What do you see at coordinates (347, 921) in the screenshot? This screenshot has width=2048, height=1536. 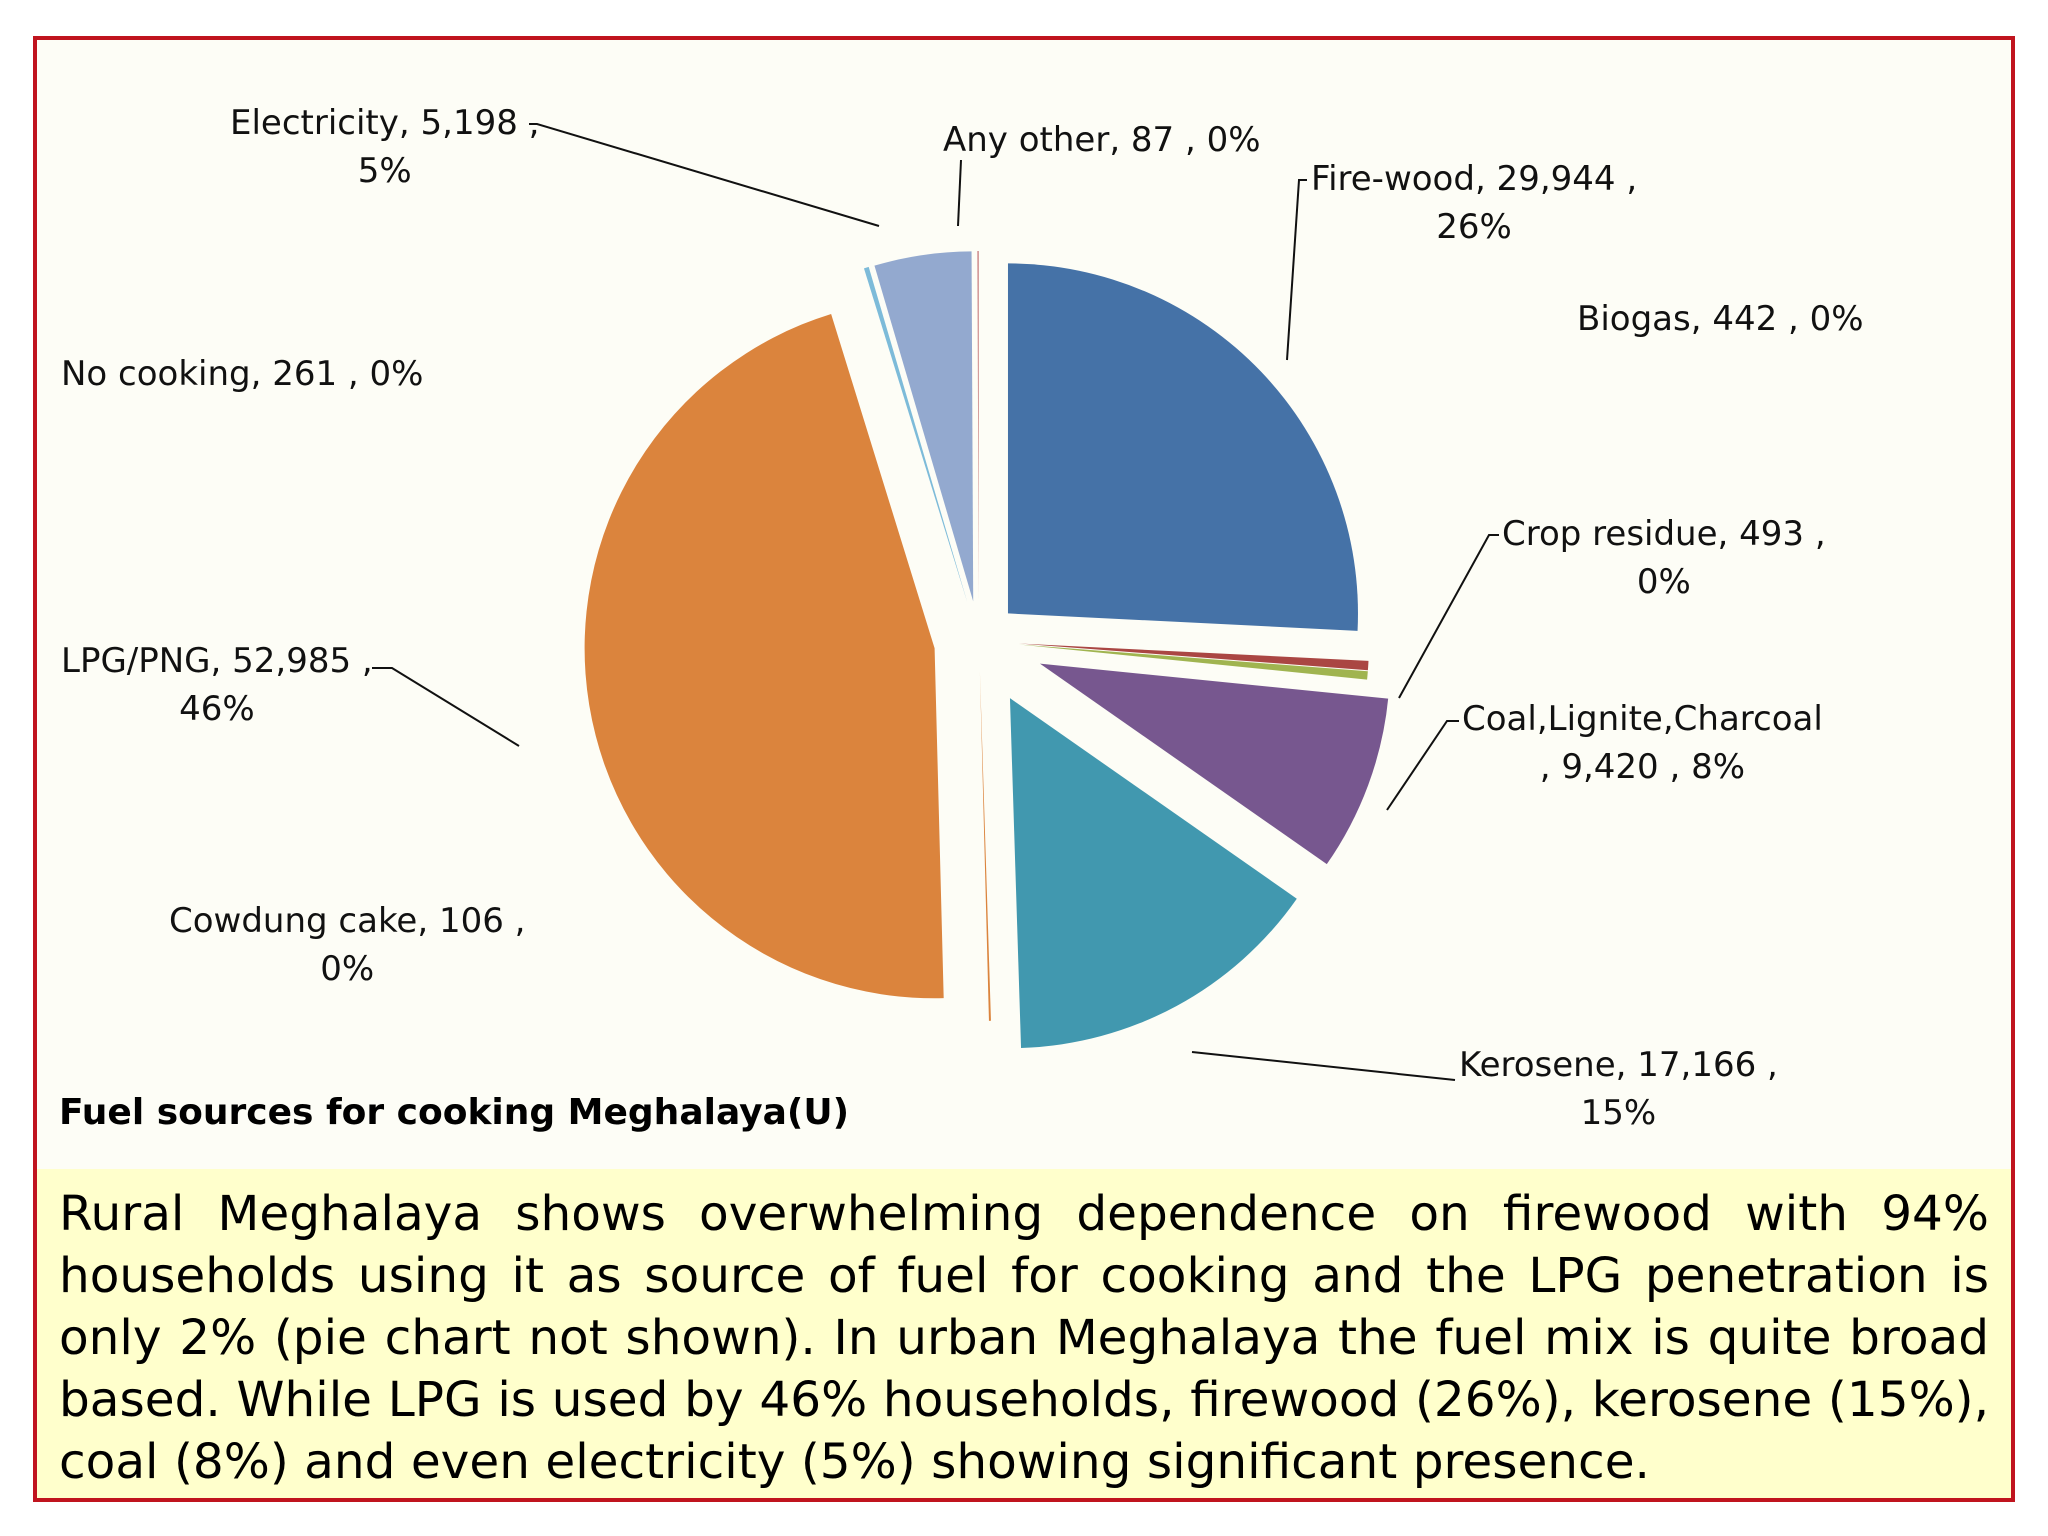 I see `slice-label-line: Cowdung cake, 106 ,` at bounding box center [347, 921].